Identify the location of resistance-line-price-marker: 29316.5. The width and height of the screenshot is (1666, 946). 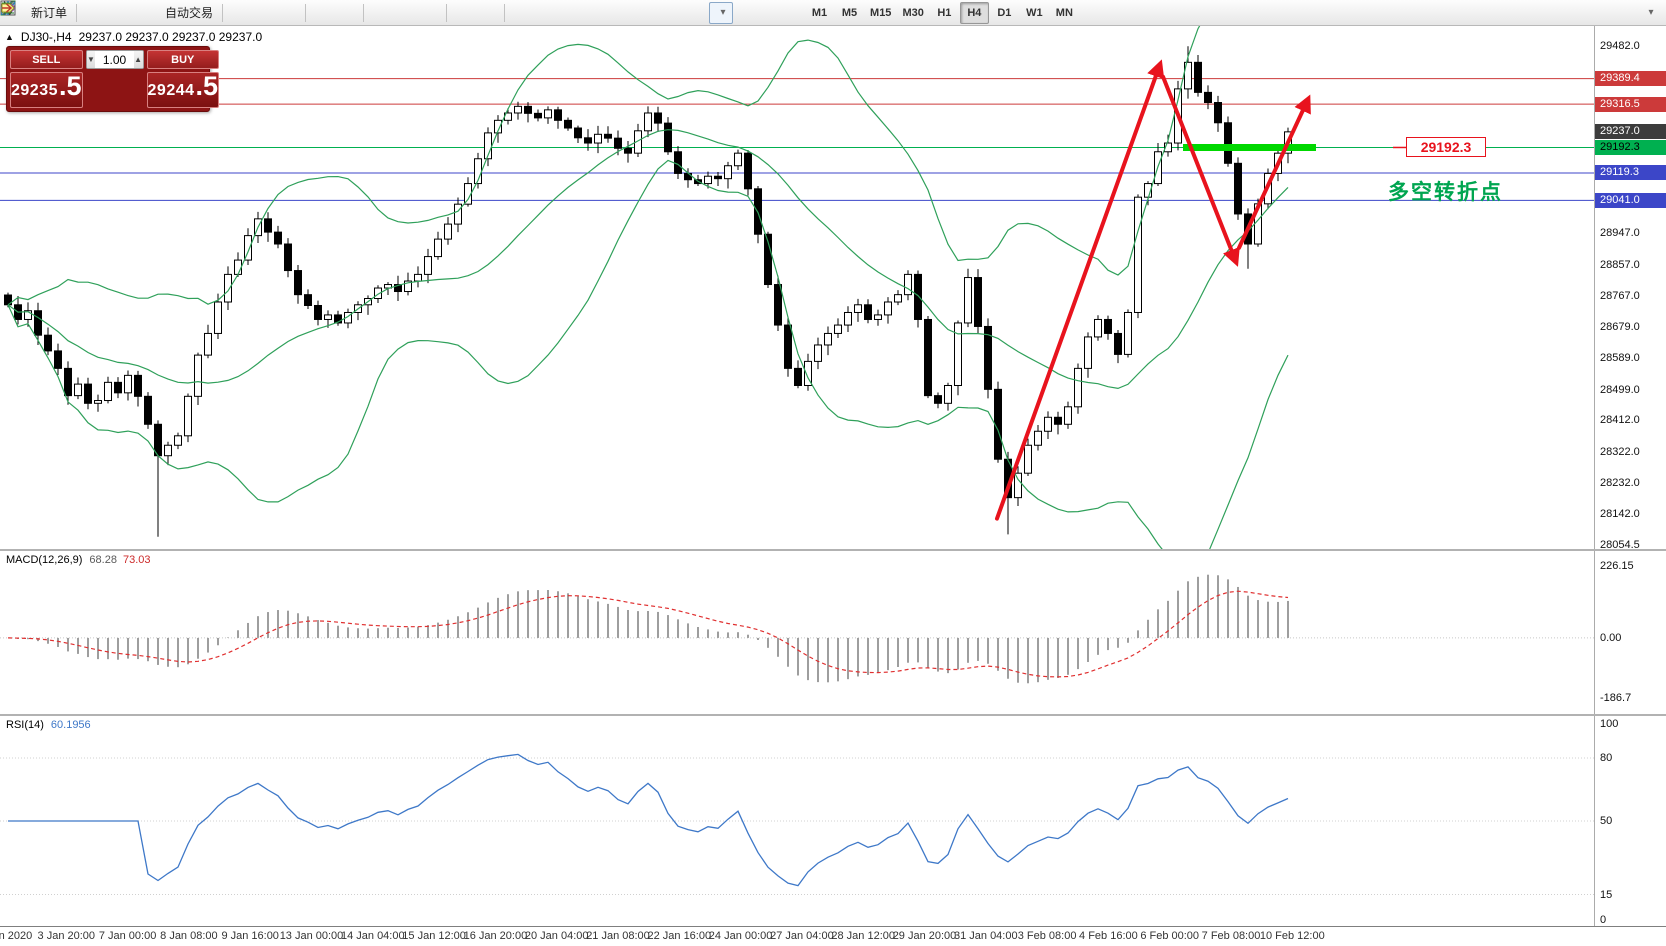
(1630, 104).